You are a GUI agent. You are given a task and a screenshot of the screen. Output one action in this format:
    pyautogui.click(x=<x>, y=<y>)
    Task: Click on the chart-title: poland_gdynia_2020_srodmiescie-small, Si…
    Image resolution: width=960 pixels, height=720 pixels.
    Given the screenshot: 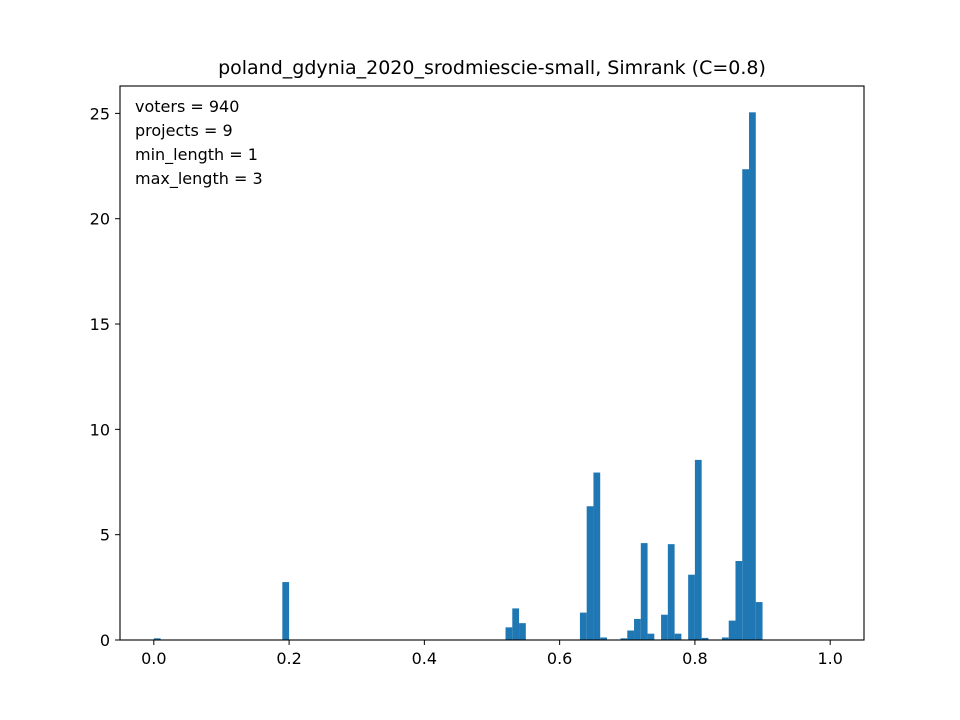 What is the action you would take?
    pyautogui.click(x=492, y=68)
    